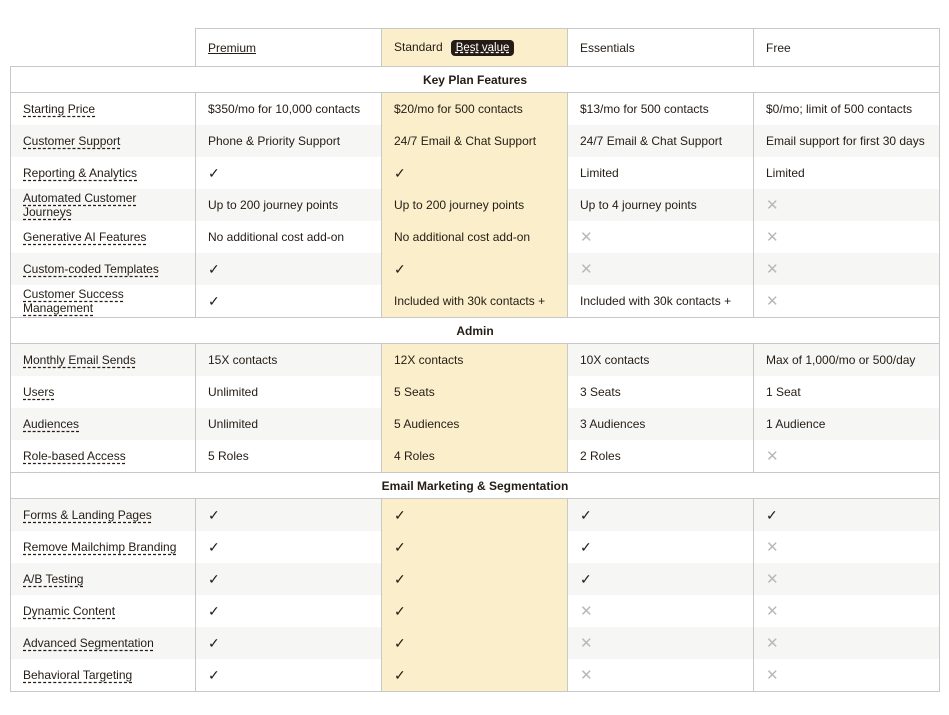 Image resolution: width=949 pixels, height=715 pixels. Describe the element at coordinates (482, 47) in the screenshot. I see `best-value-badge: Best value` at that location.